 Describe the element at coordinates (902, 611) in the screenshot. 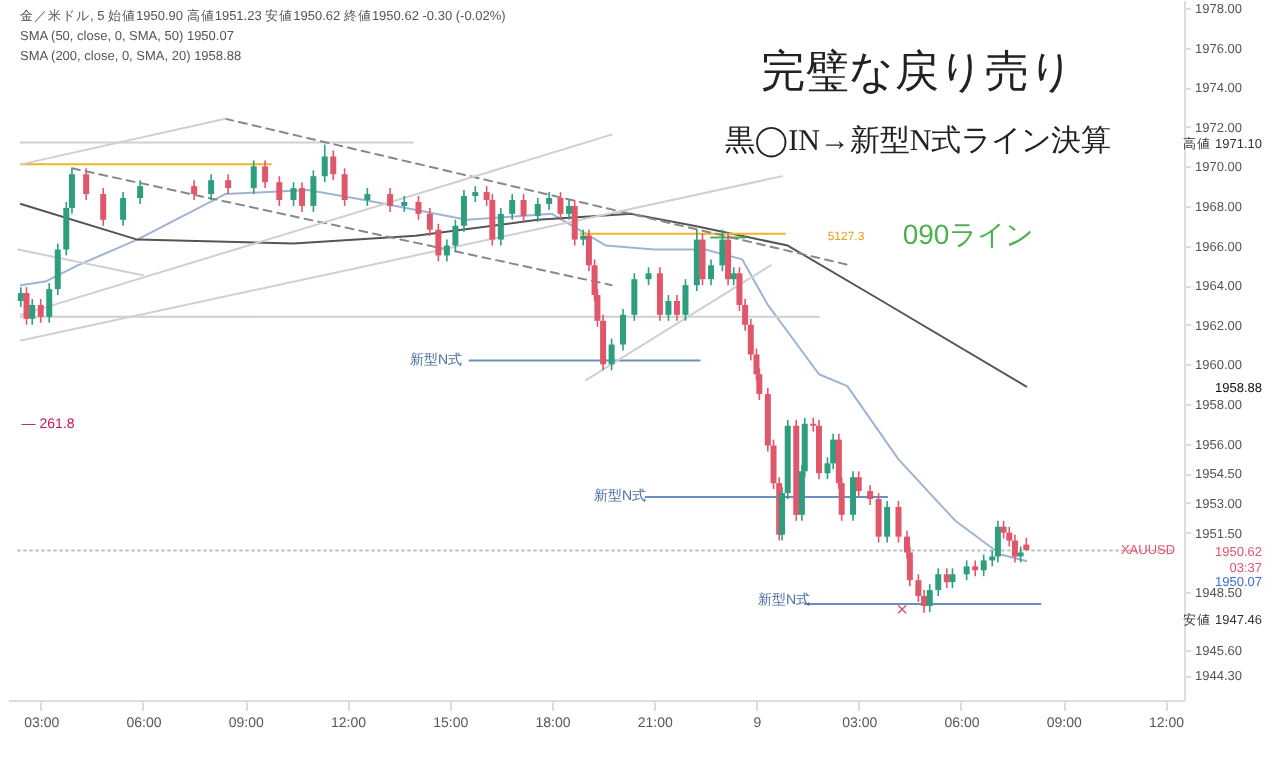

I see `annotation: ×` at that location.